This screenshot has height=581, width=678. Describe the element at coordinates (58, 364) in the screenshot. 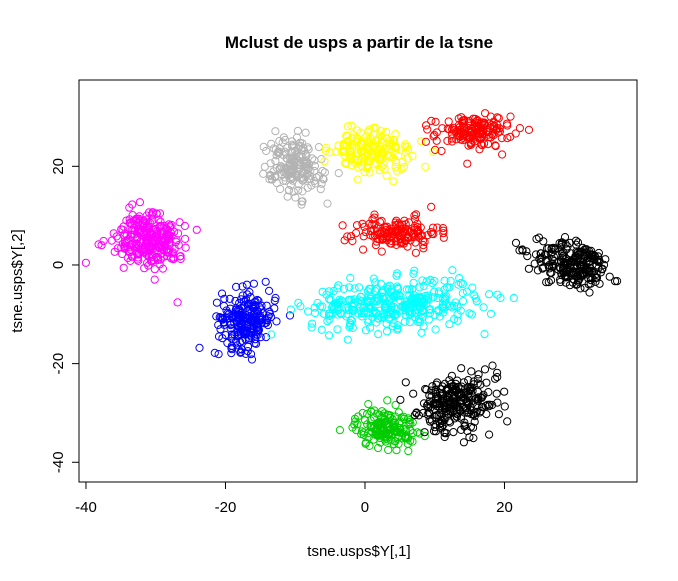

I see `y-tick-label: -20` at that location.